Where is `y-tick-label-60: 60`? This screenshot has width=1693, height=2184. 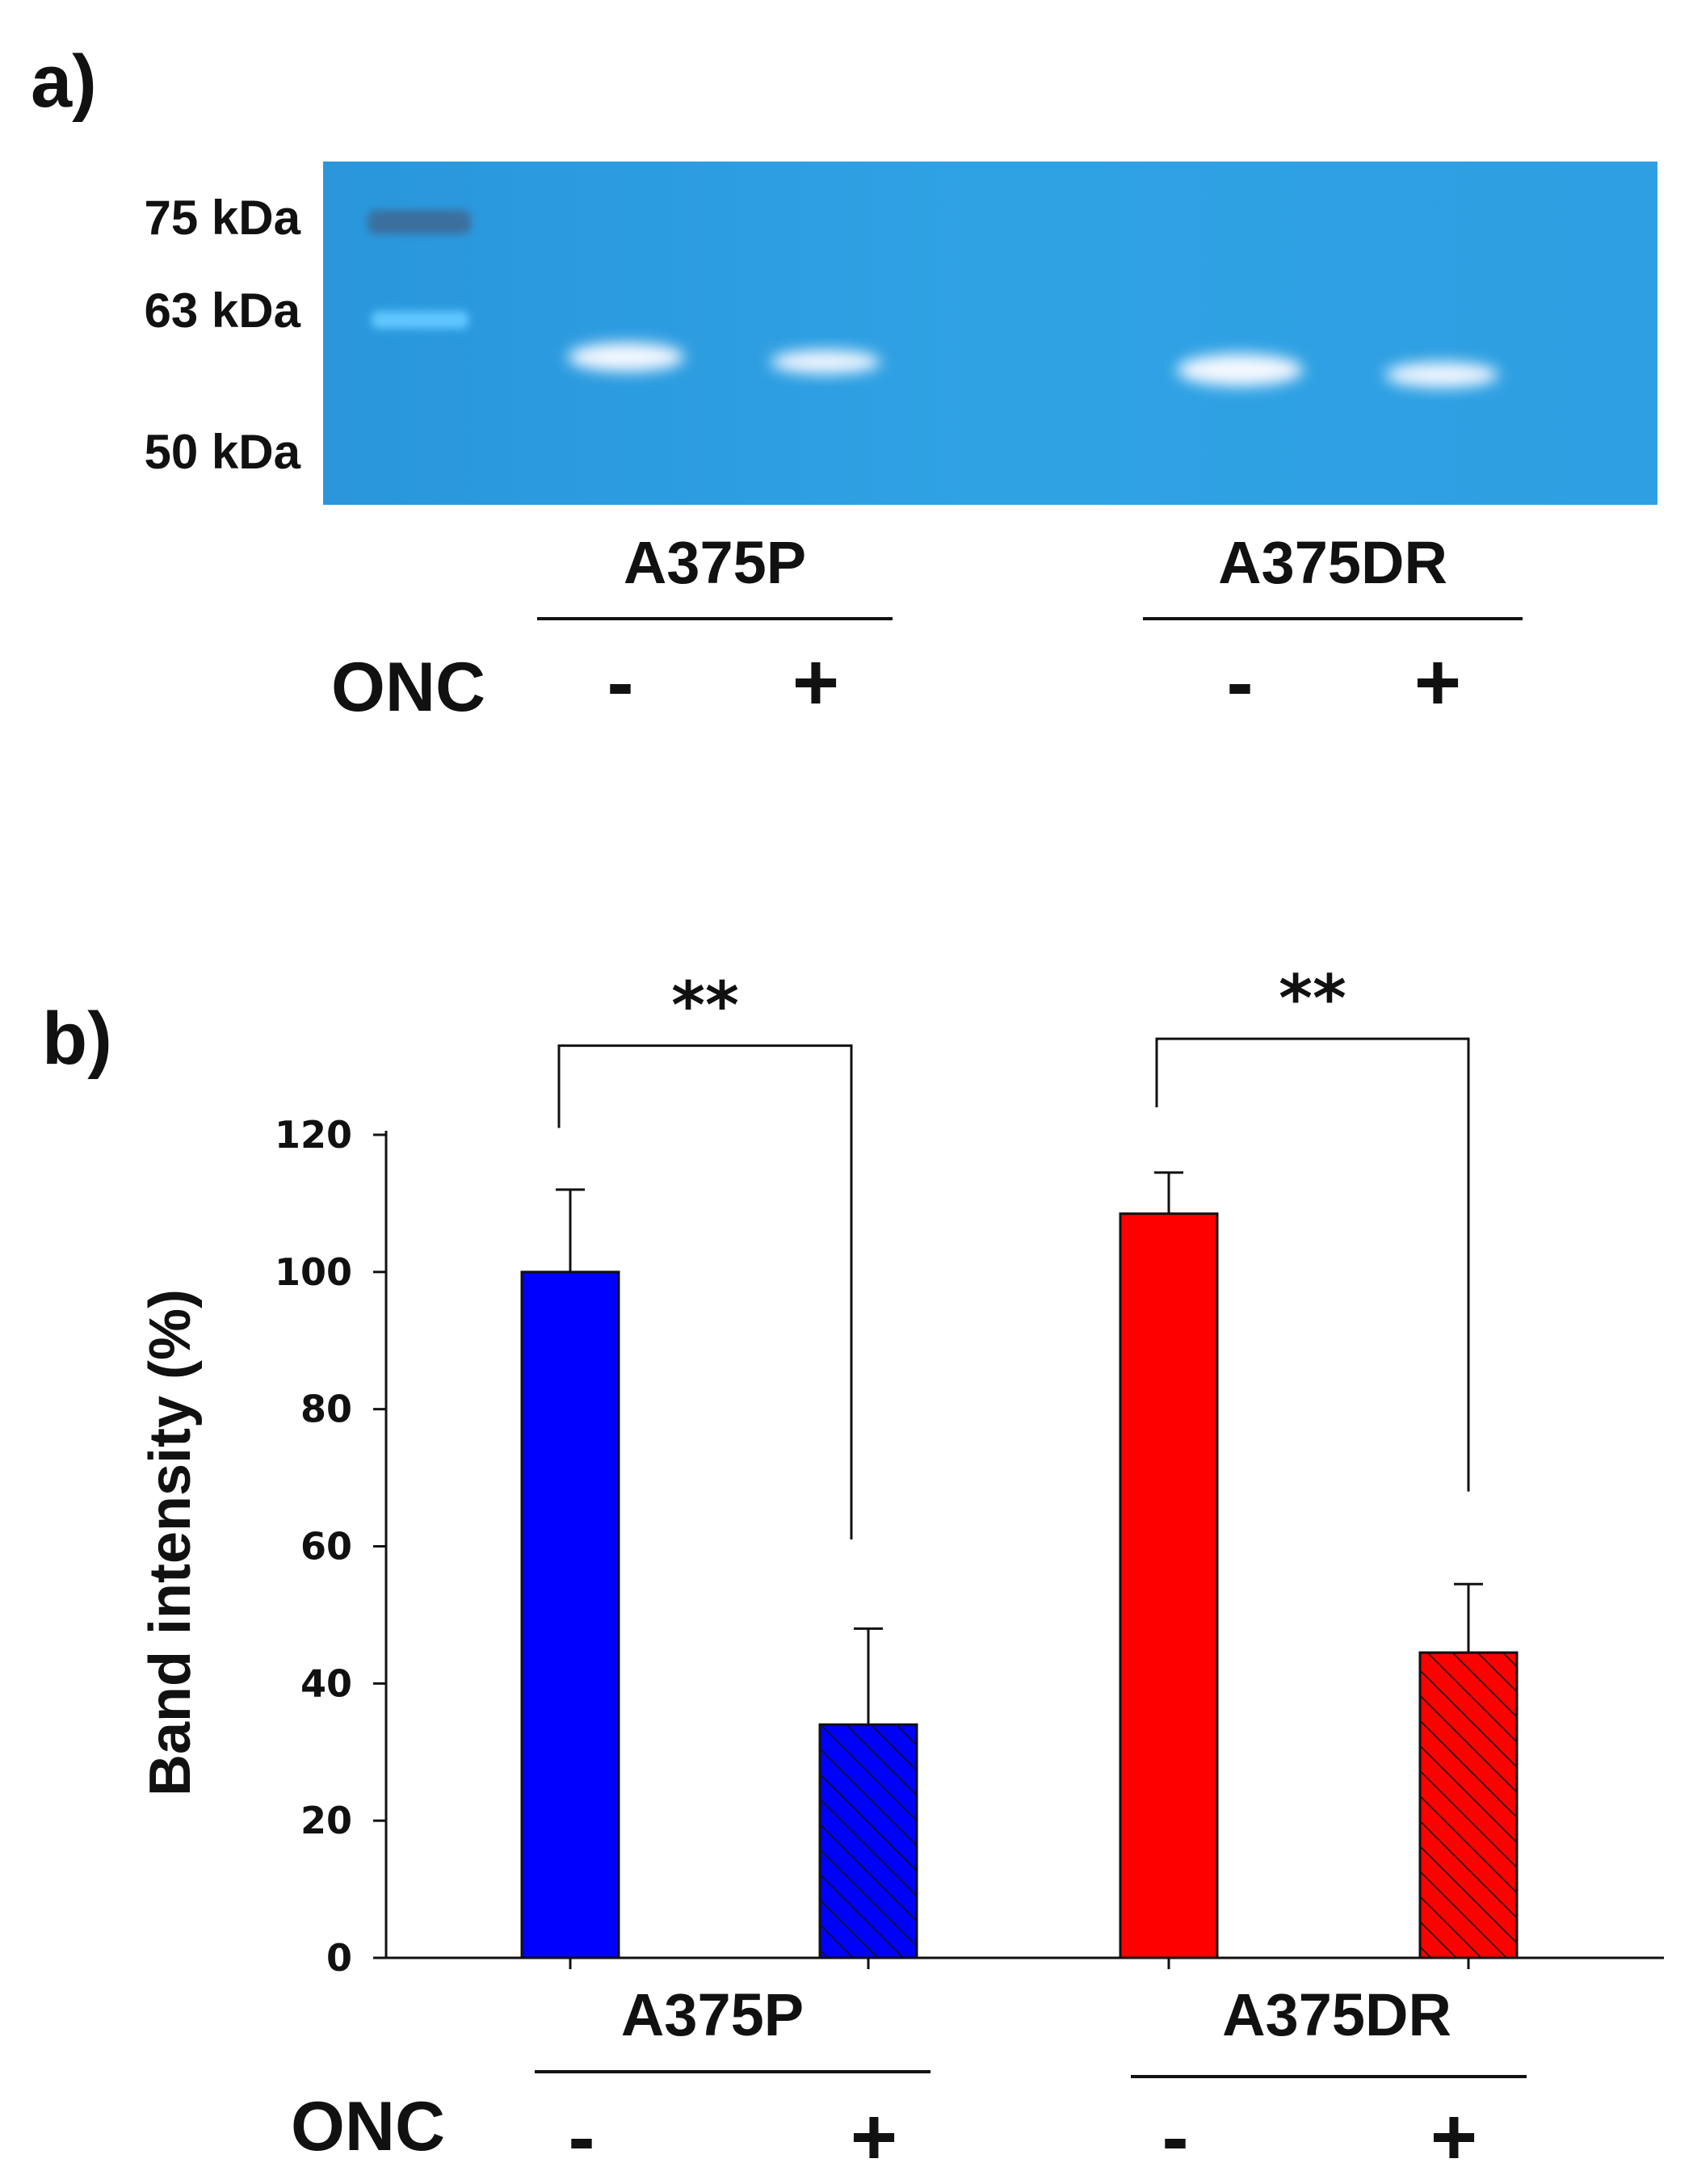
y-tick-label-60: 60 is located at coordinates (326, 1547).